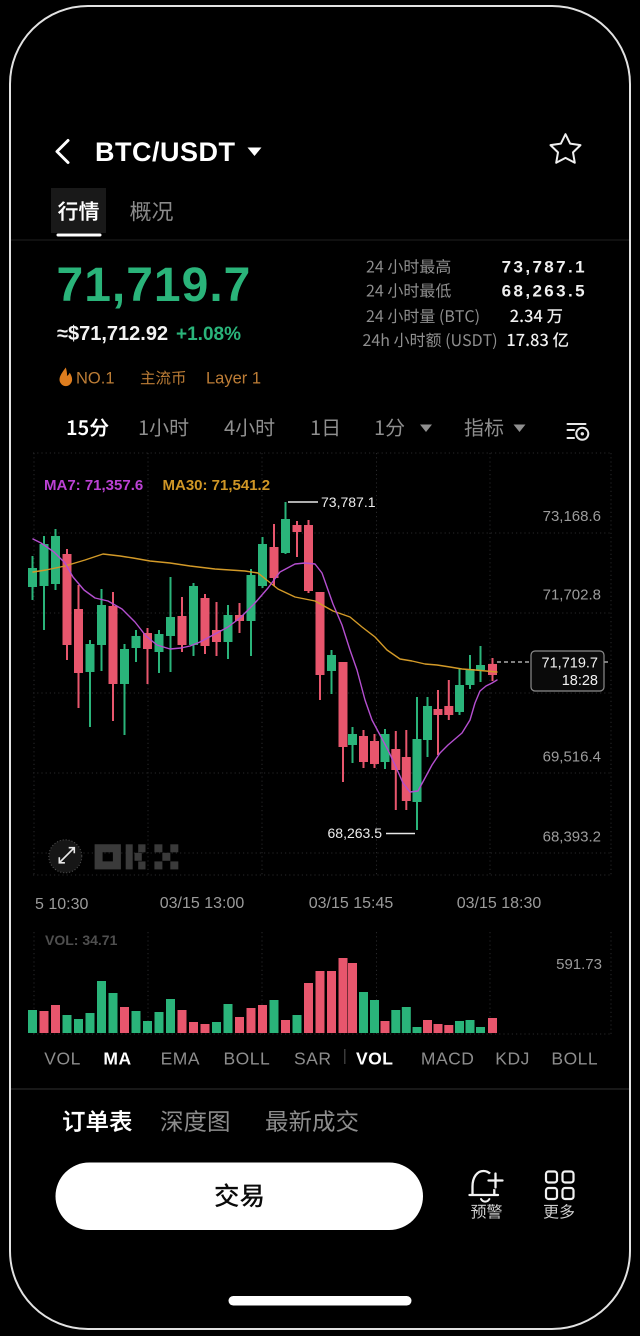 The width and height of the screenshot is (640, 1336). I want to click on svg-text: EMA, so click(180, 1059).